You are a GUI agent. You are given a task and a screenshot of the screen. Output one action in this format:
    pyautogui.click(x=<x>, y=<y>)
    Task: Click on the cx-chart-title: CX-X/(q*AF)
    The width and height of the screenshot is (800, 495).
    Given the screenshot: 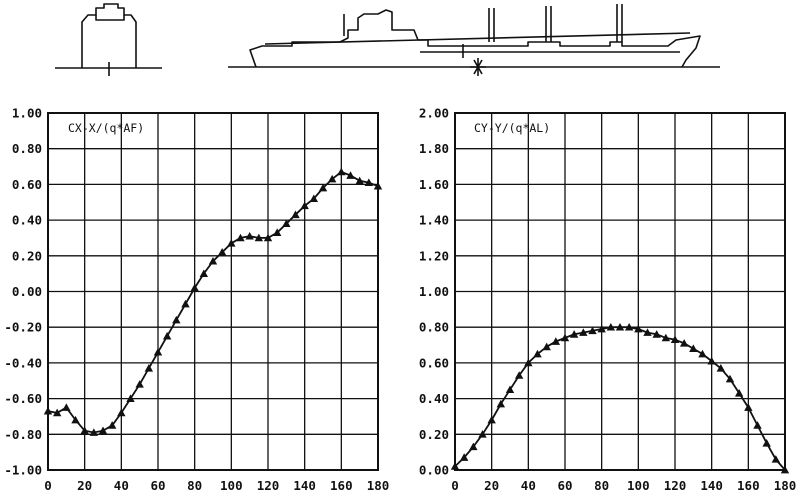 What is the action you would take?
    pyautogui.click(x=106, y=128)
    